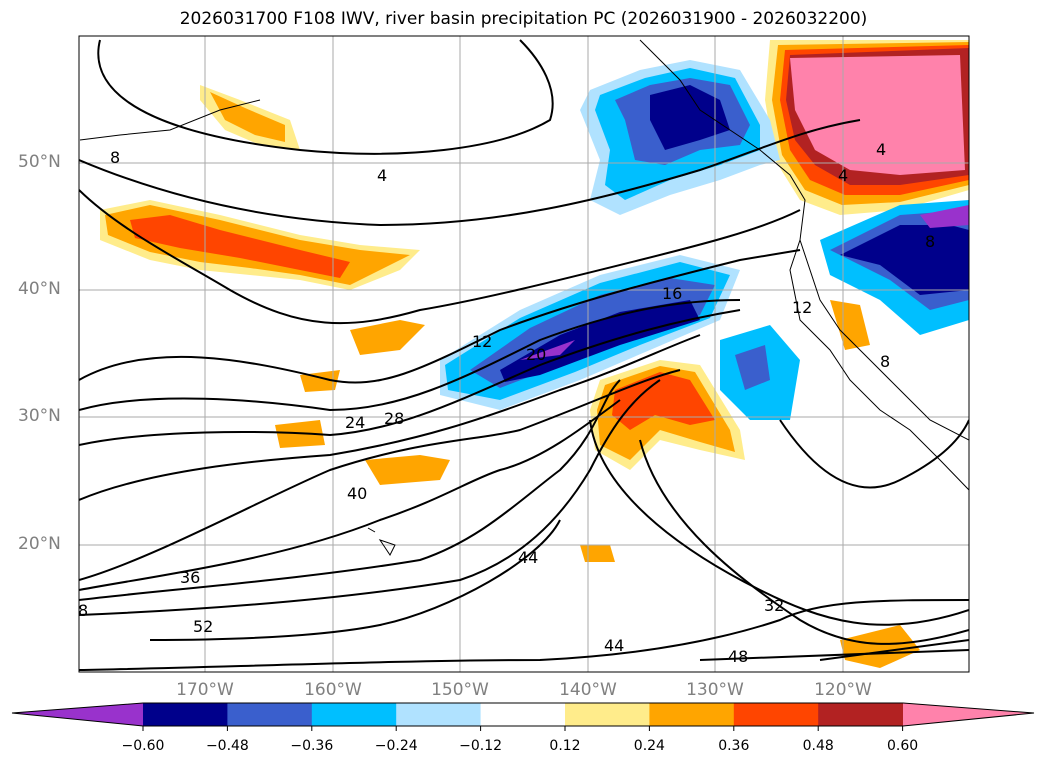 The height and width of the screenshot is (765, 1047). Describe the element at coordinates (333, 690) in the screenshot. I see `lon-label: 160°W` at that location.